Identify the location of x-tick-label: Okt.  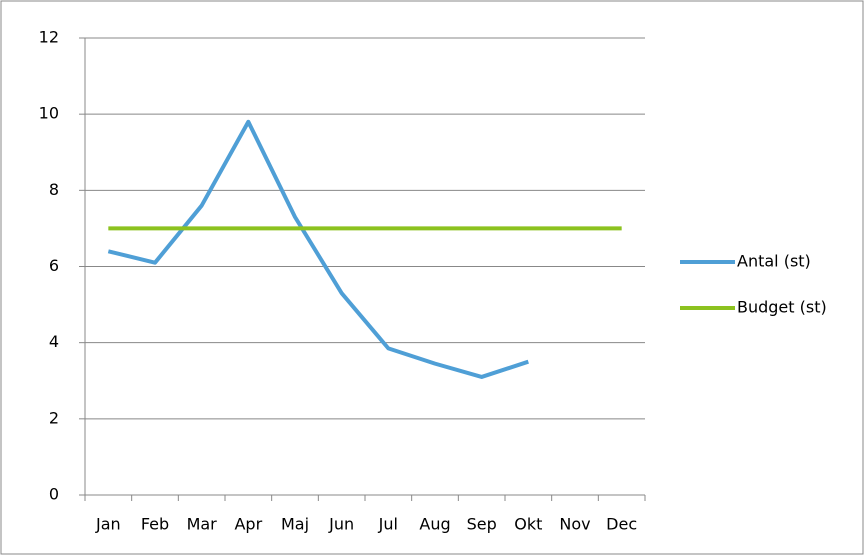
(528, 524).